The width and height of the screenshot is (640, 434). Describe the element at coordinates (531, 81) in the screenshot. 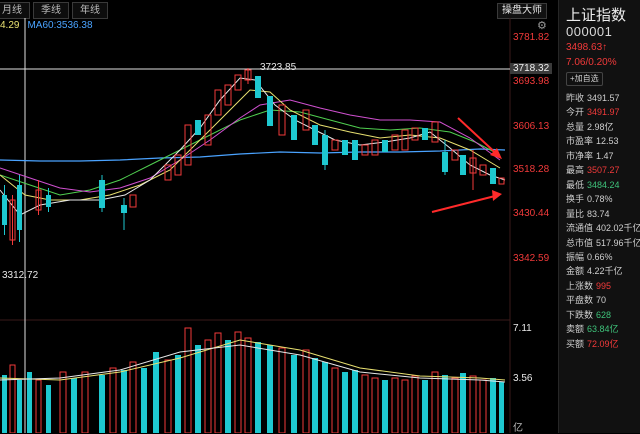

I see `price-tick-2: 3693.98` at that location.